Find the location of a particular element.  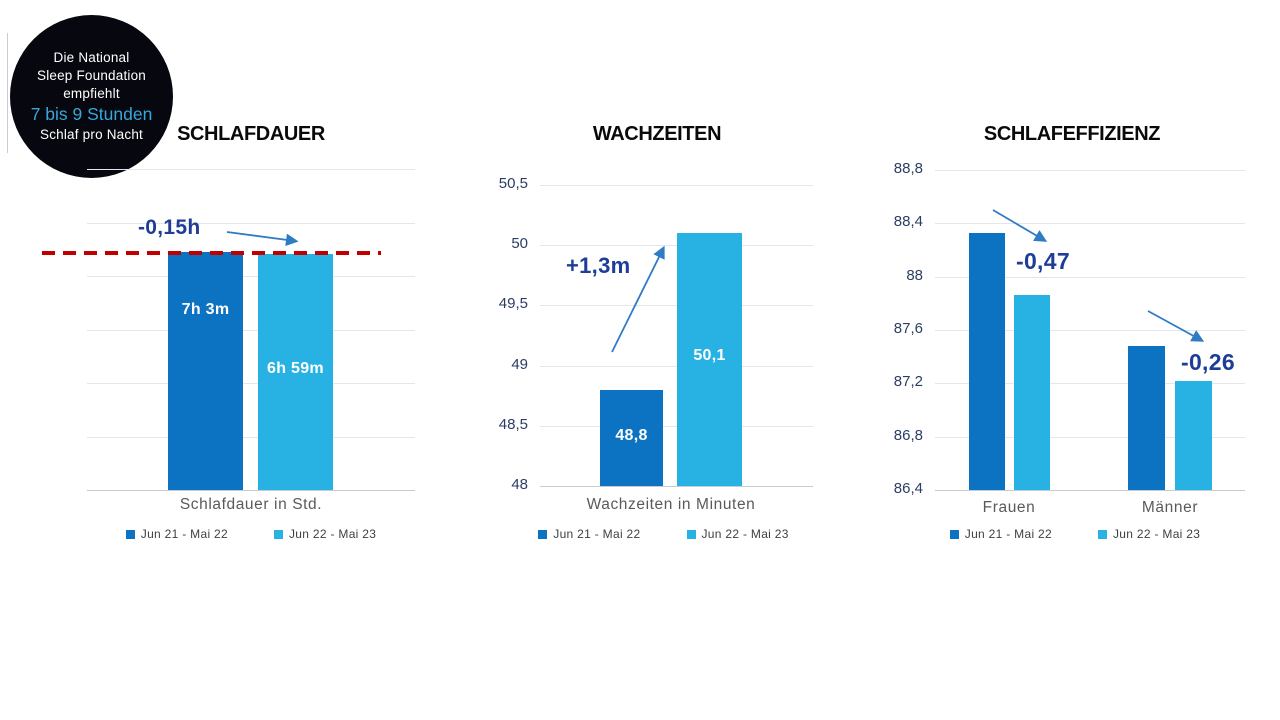

badge-line-1: Die National is located at coordinates (91, 58).